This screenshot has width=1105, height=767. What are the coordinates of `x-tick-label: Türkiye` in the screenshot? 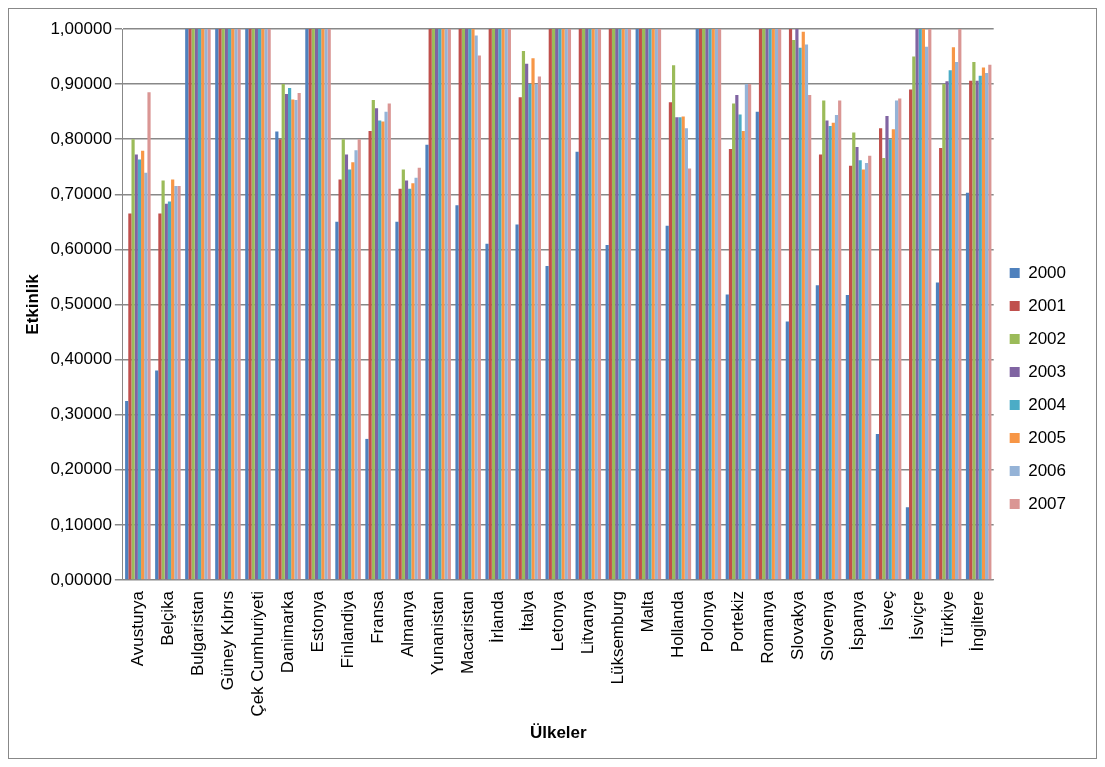 It's located at (948, 618).